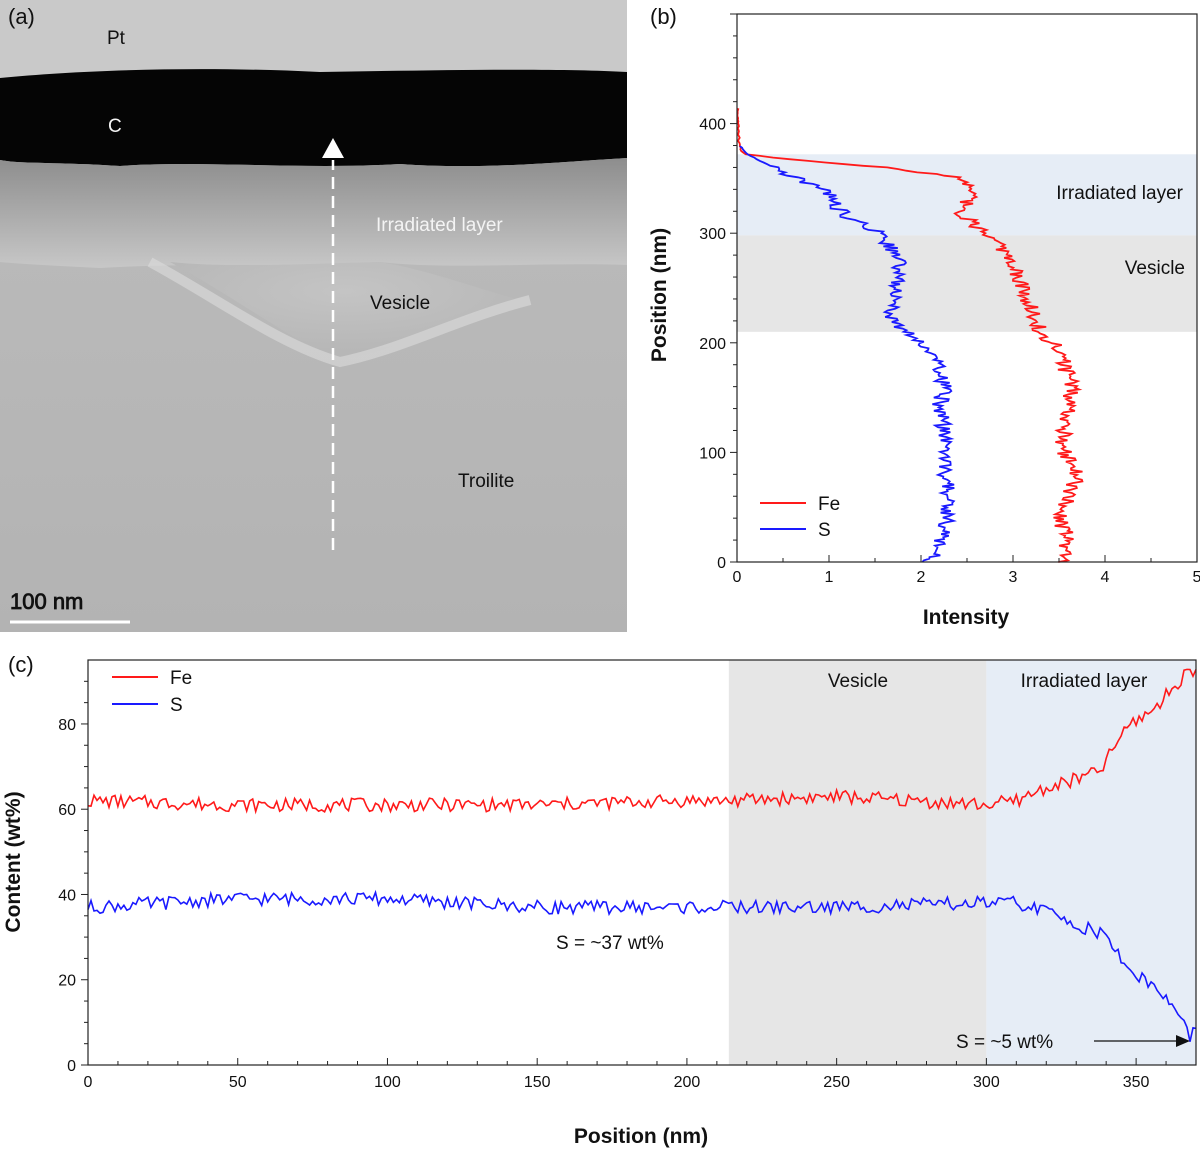 The width and height of the screenshot is (1200, 1150). Describe the element at coordinates (848, 354) in the screenshot. I see `panel-b-line-s` at that location.